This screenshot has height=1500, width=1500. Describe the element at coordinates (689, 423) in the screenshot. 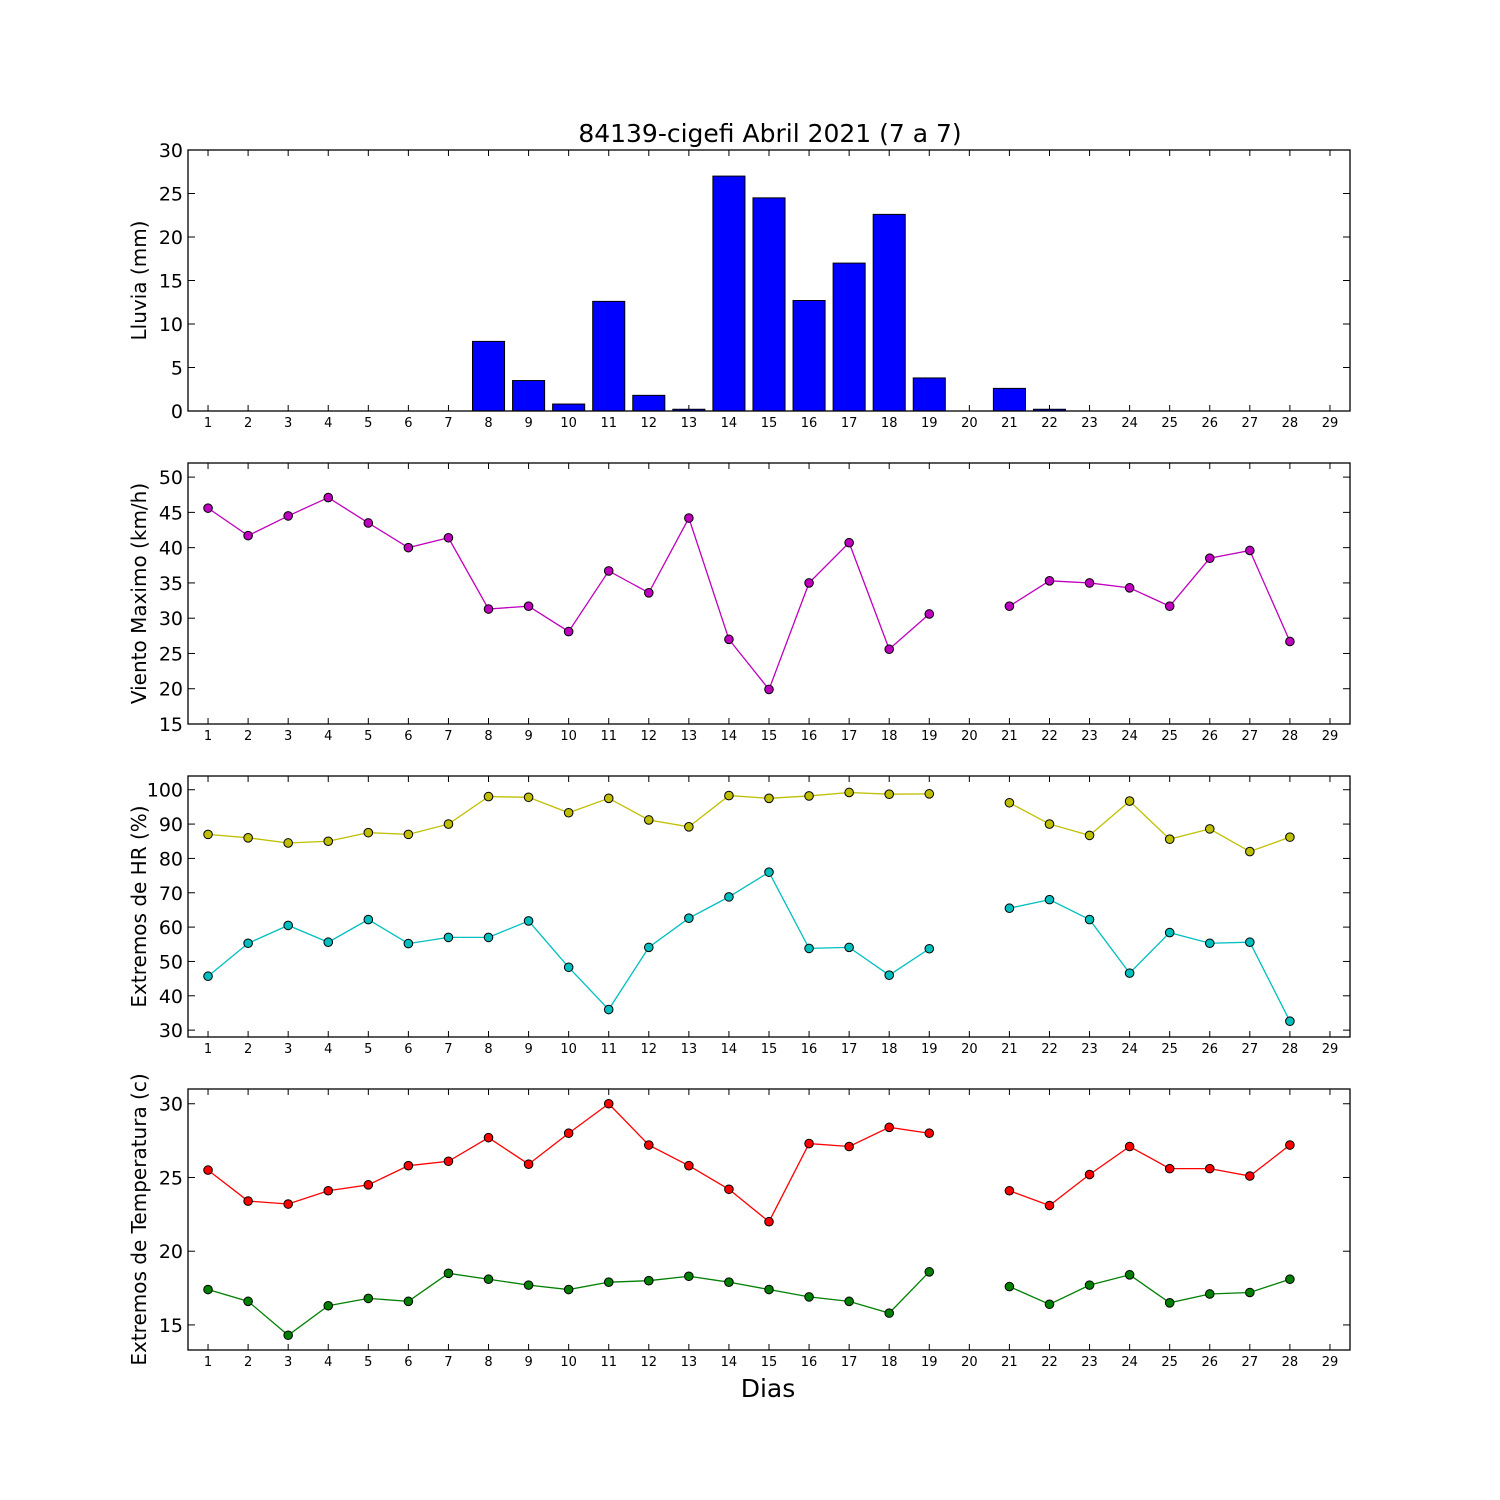

I see `x-tick-label: 13` at that location.